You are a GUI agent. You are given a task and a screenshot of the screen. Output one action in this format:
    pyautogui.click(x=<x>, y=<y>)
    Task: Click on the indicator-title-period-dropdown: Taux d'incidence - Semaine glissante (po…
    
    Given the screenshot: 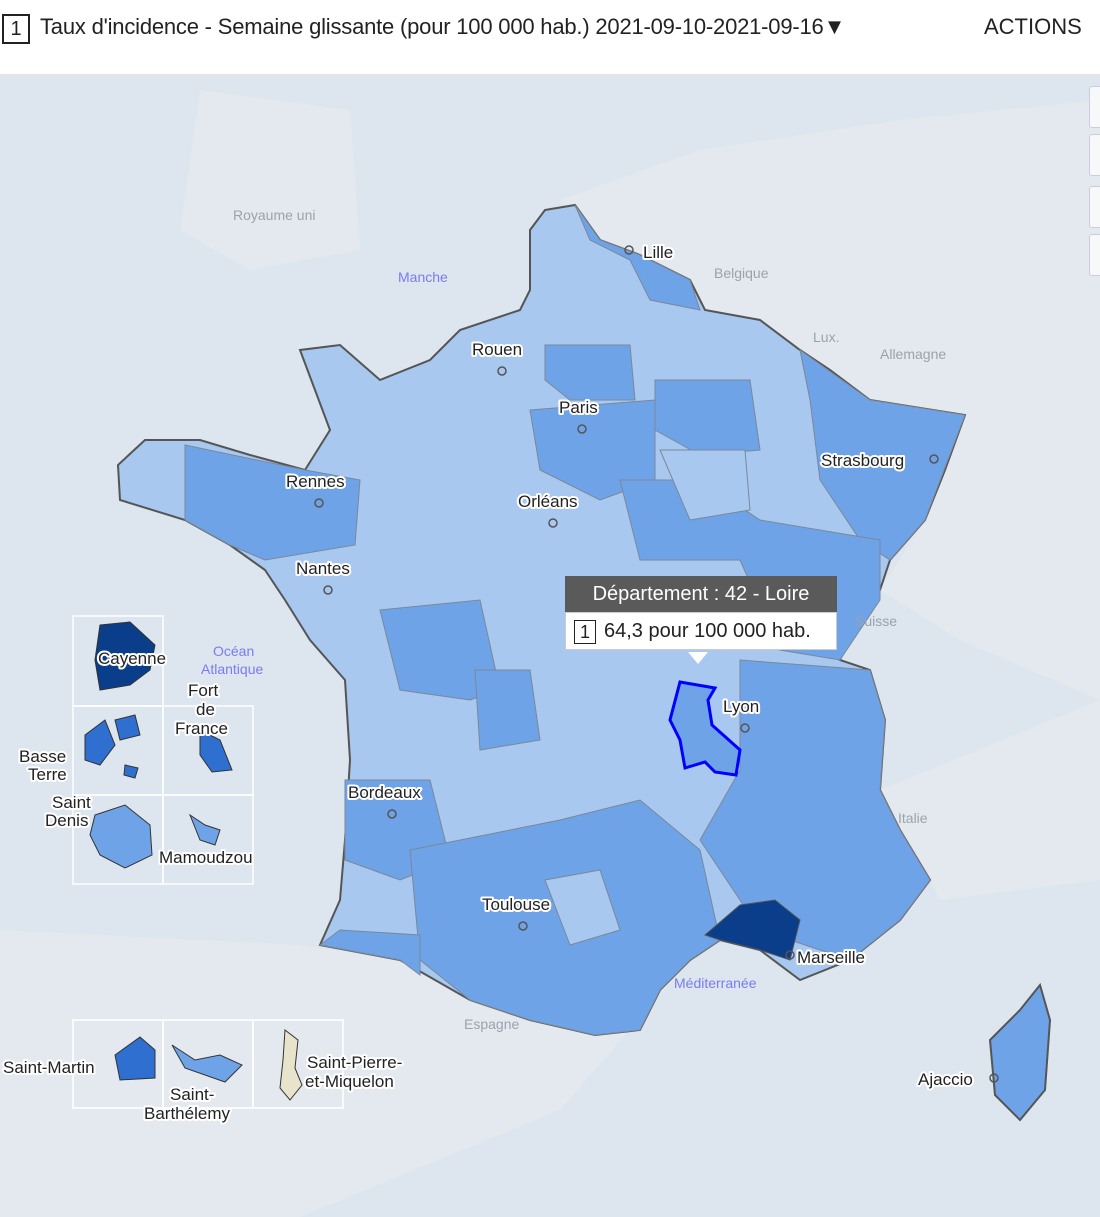 What is the action you would take?
    pyautogui.click(x=443, y=26)
    